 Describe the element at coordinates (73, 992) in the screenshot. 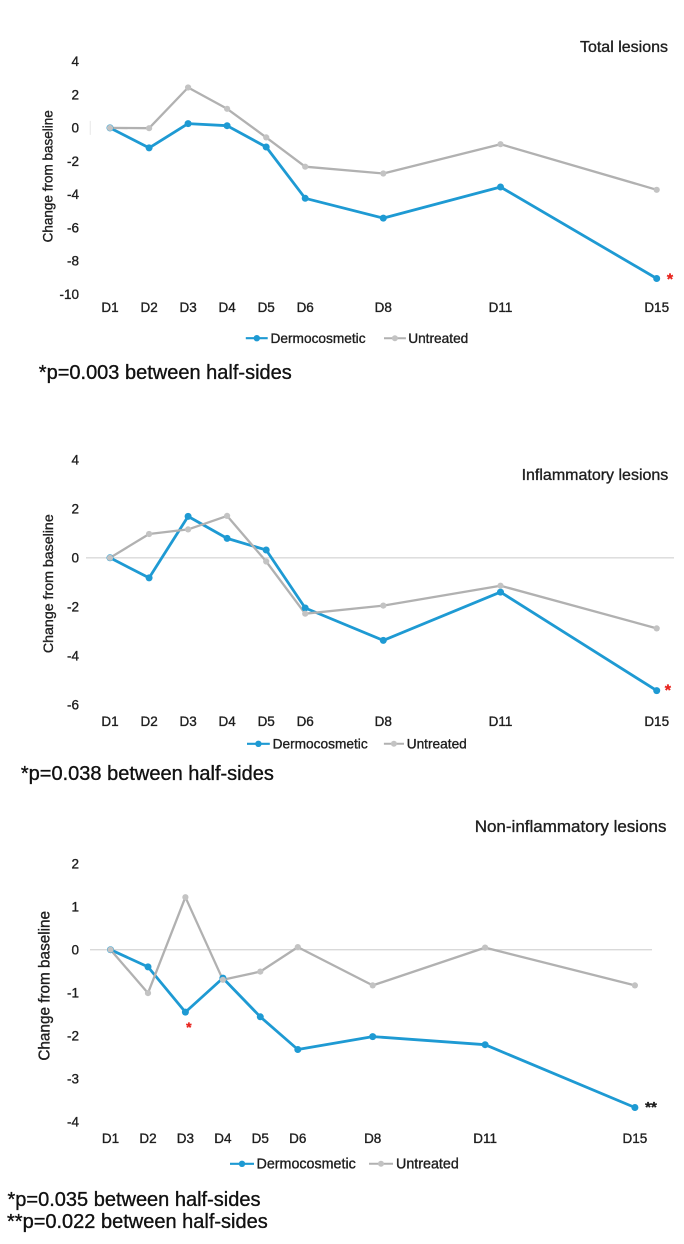

I see `svg-text: -1` at that location.